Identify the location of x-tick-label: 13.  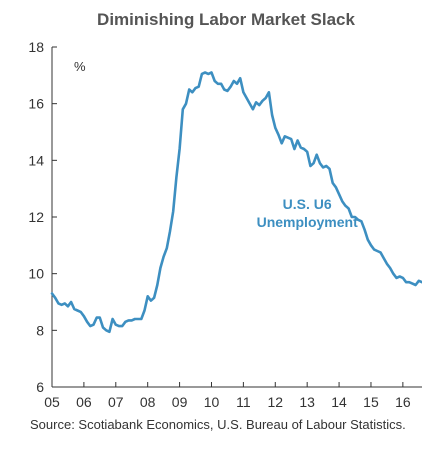
(307, 402).